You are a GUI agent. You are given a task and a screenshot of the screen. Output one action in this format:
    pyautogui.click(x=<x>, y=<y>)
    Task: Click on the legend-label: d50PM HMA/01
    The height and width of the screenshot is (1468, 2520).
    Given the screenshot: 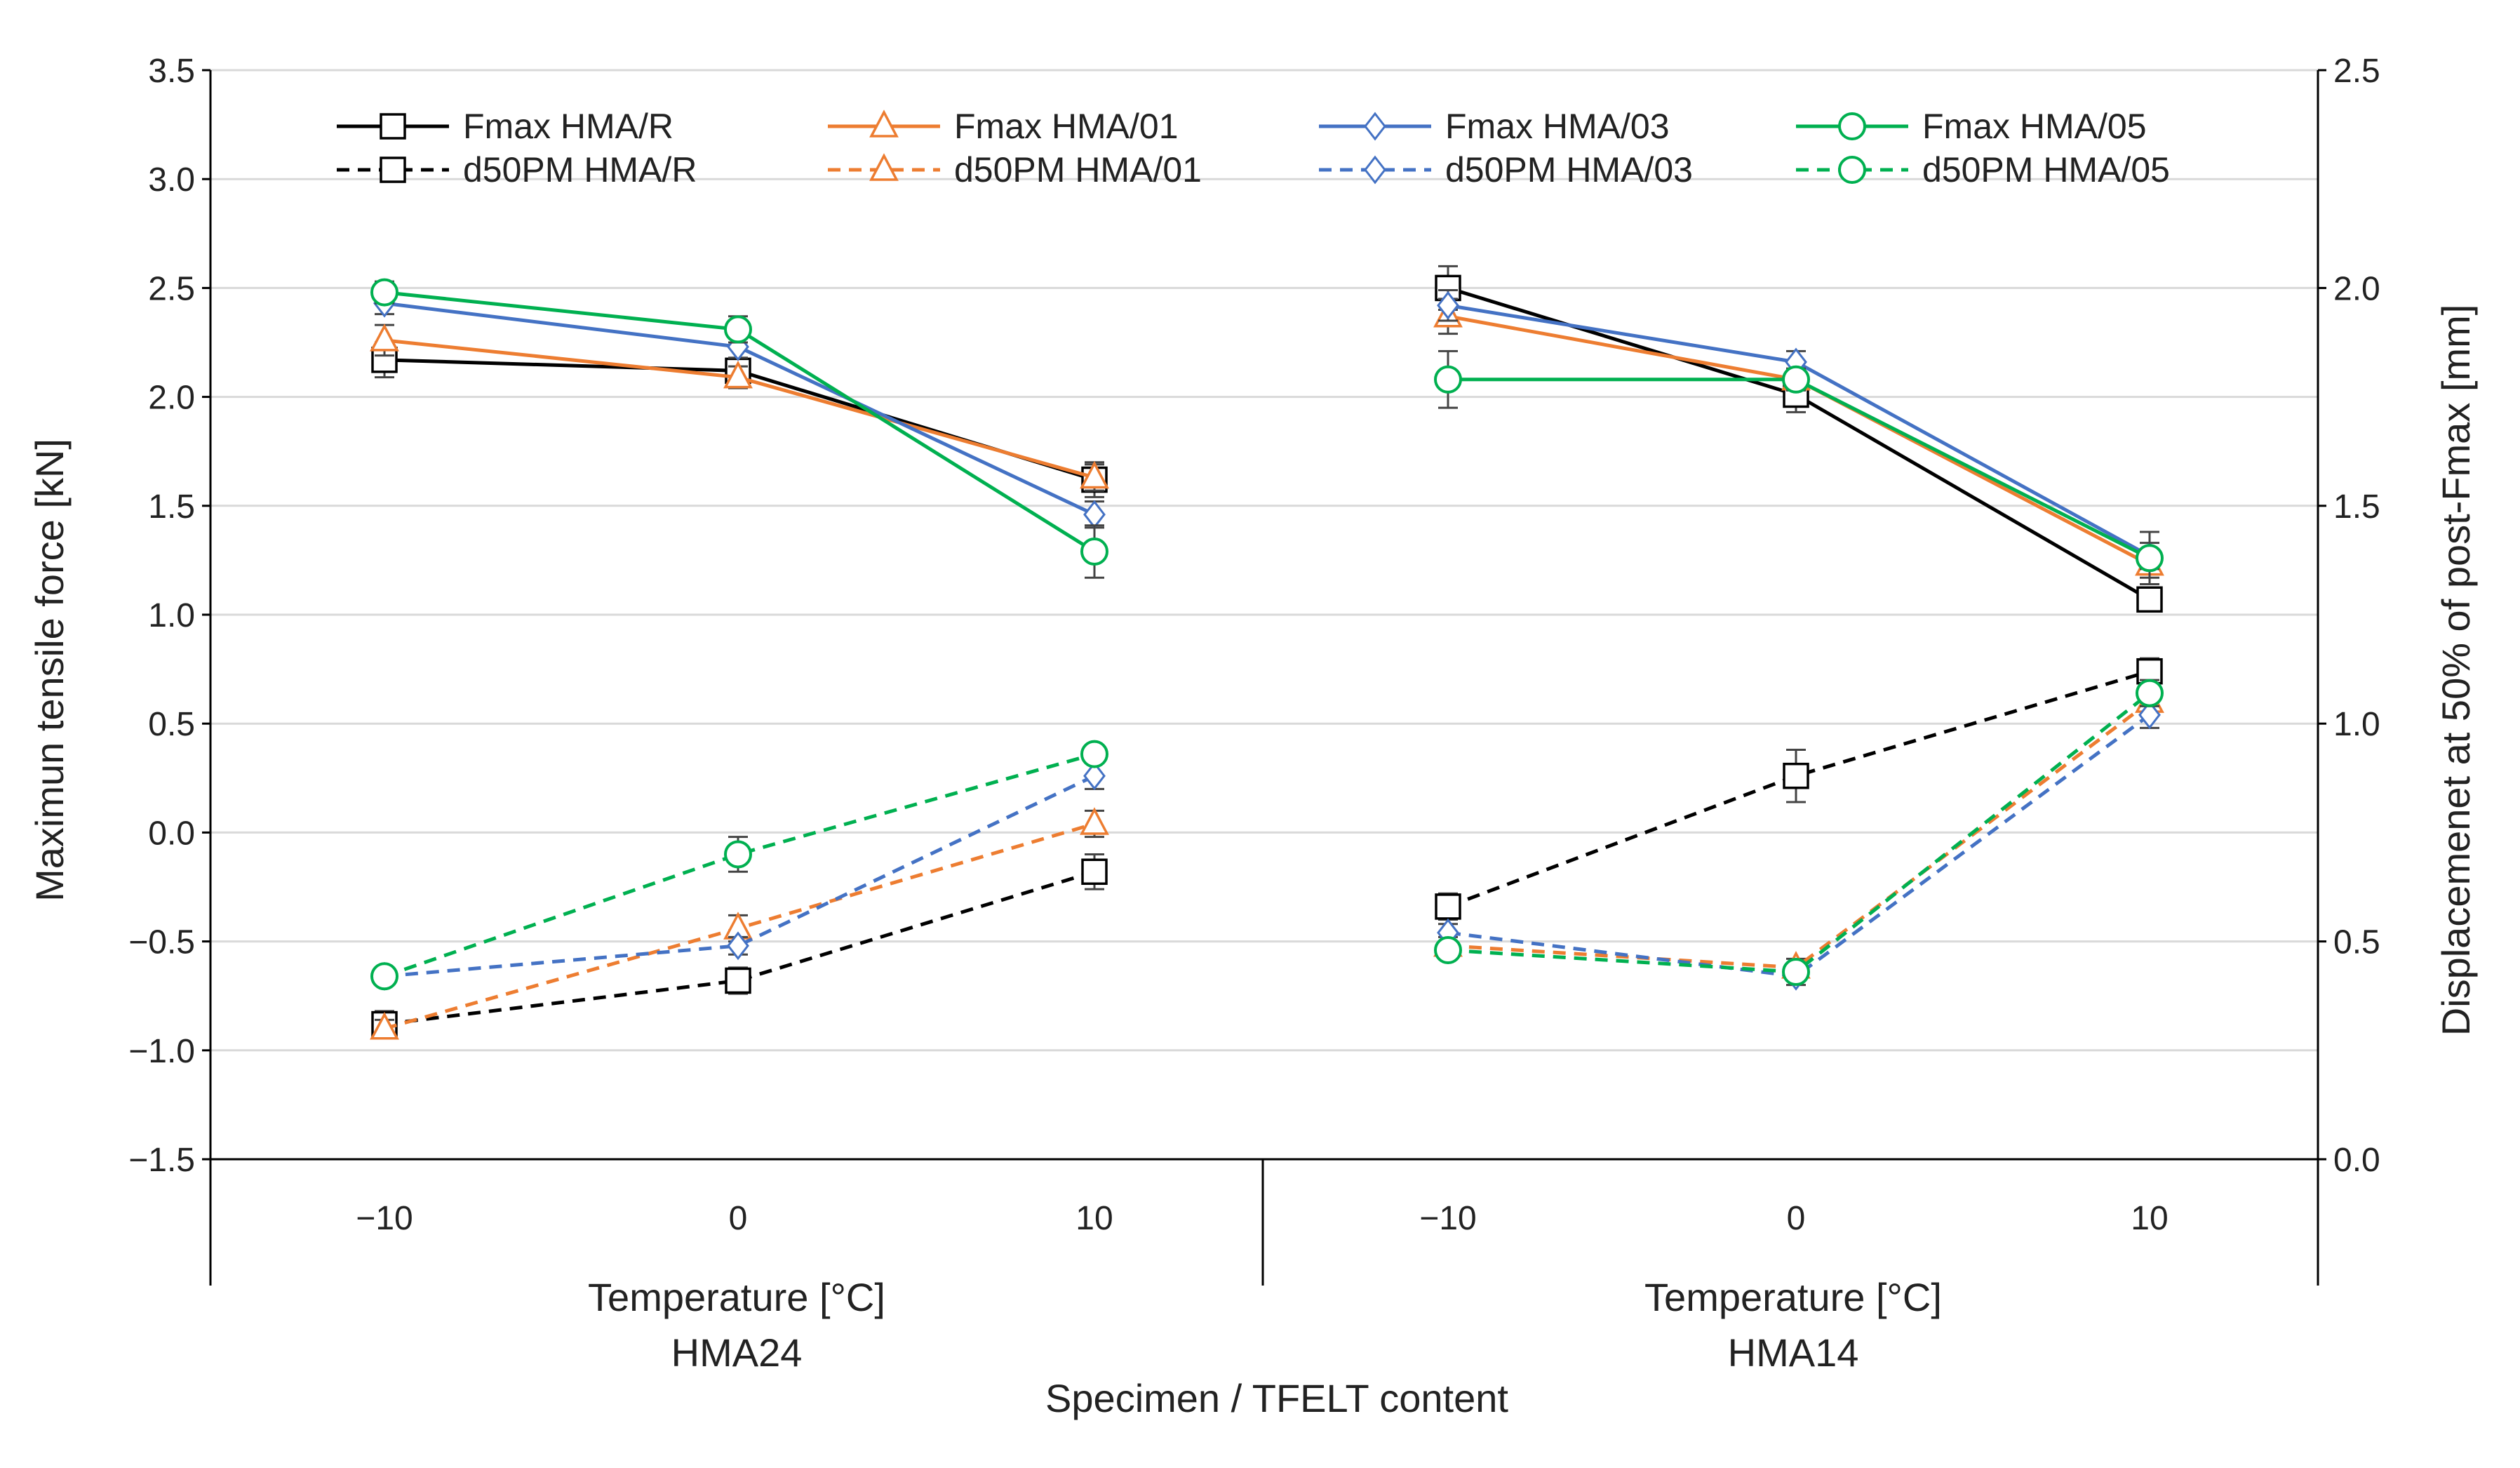 What is the action you would take?
    pyautogui.click(x=1078, y=169)
    